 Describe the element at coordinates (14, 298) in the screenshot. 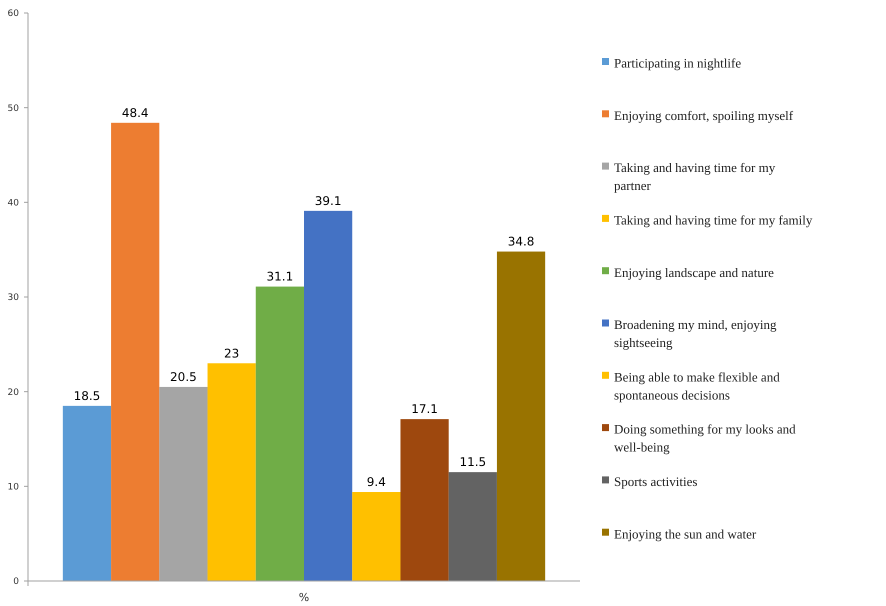

I see `y-tick-label: 30` at that location.